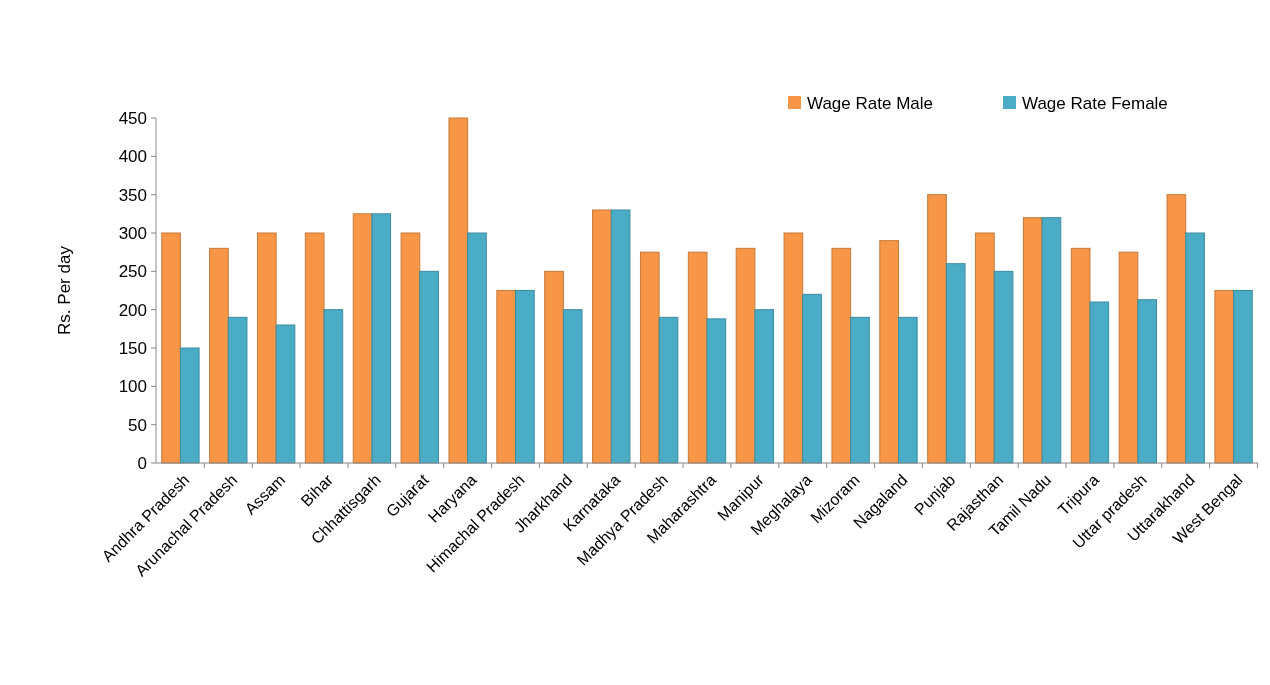  Describe the element at coordinates (1095, 103) in the screenshot. I see `legend-label: Wage Rate Female` at that location.